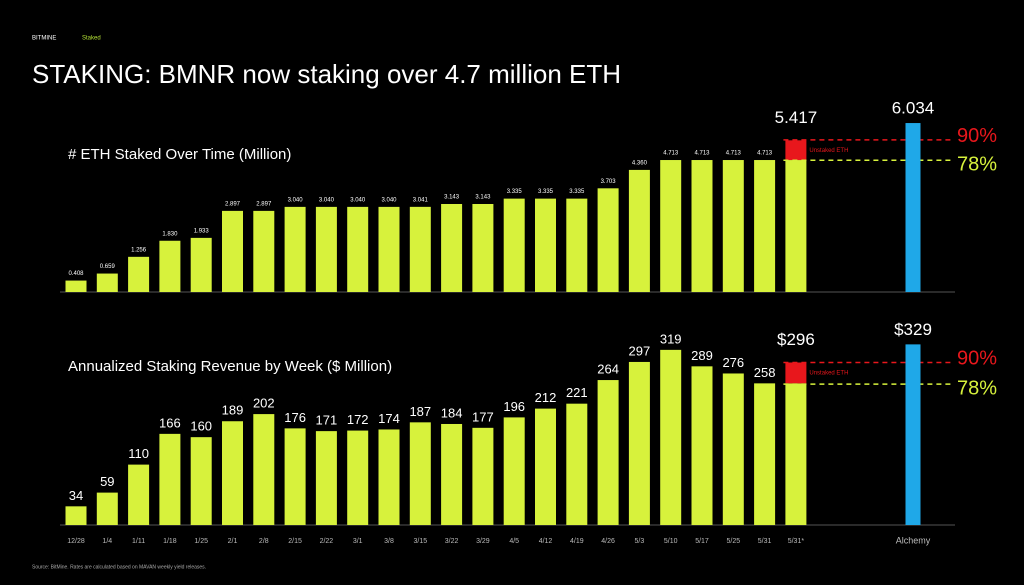 The height and width of the screenshot is (585, 1024). Describe the element at coordinates (76, 541) in the screenshot. I see `x-tick-label: 12/28` at that location.